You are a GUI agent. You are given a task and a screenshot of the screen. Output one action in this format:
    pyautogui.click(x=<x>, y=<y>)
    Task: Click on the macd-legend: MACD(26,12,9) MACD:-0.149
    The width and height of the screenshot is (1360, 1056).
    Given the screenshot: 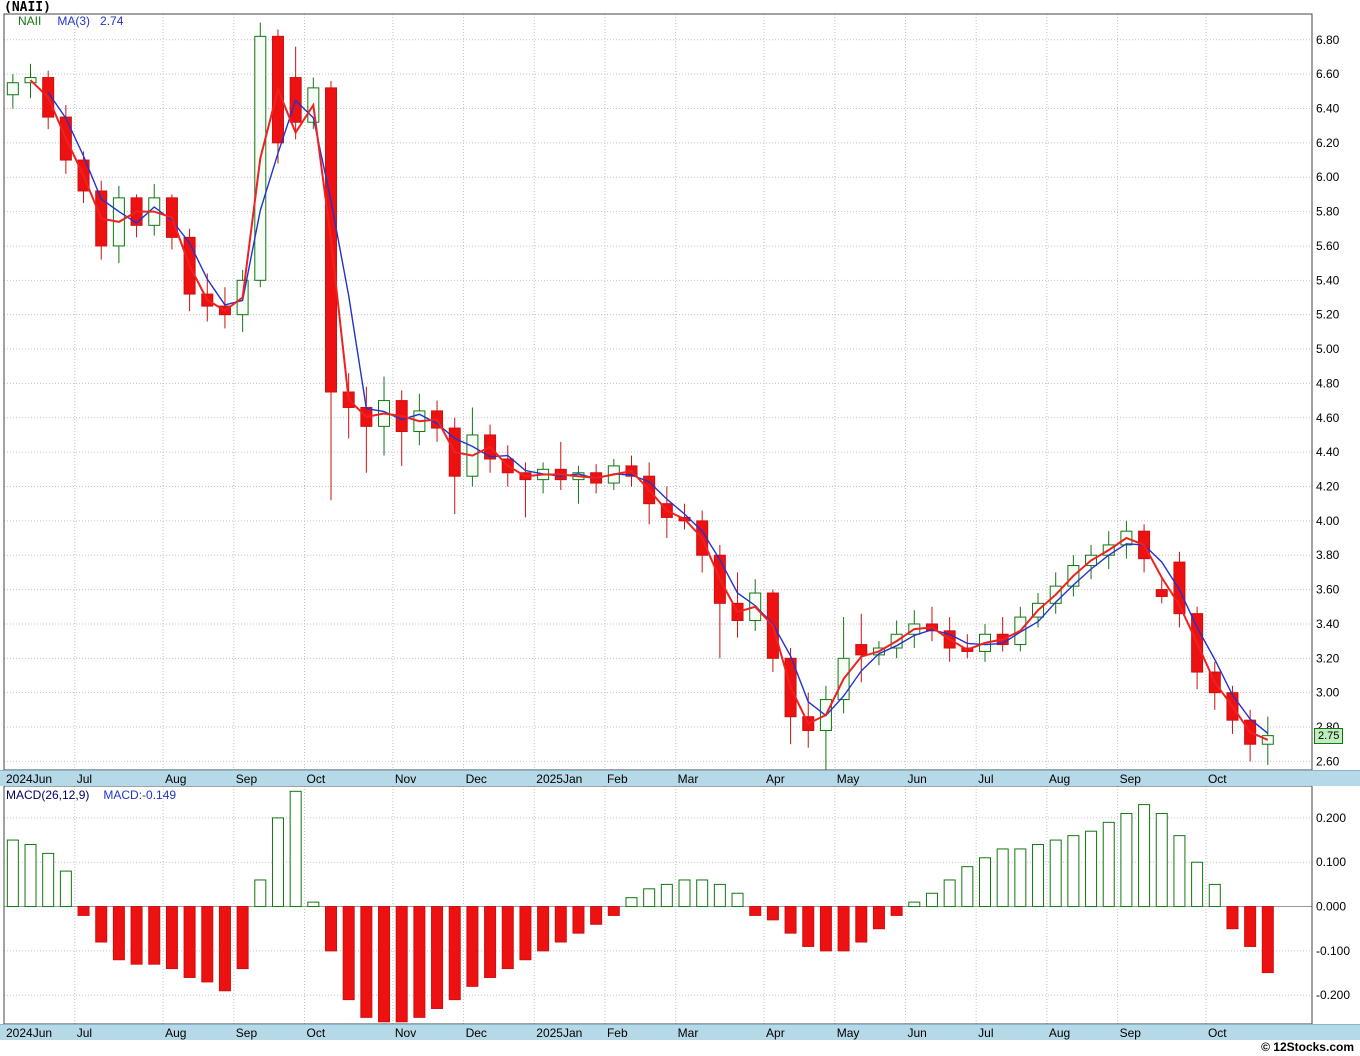 What is the action you would take?
    pyautogui.click(x=91, y=795)
    